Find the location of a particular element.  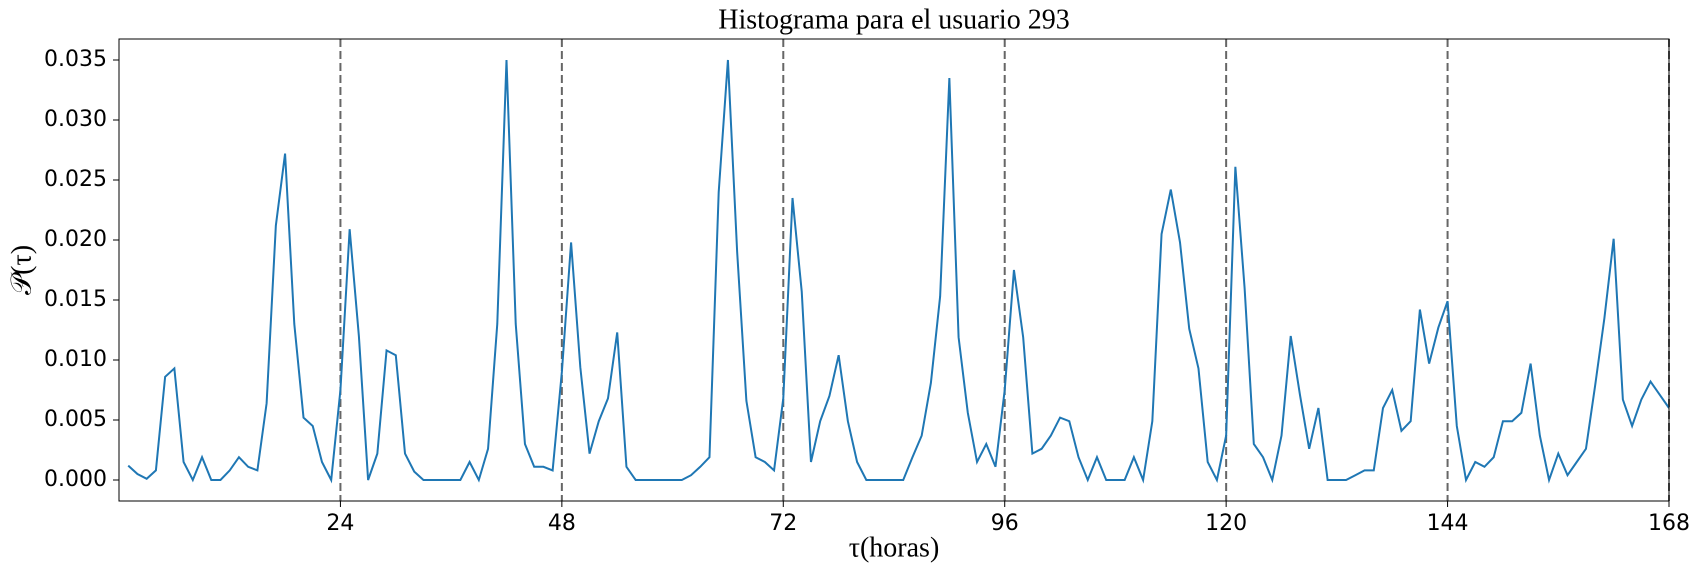

x-tick-label: 96 is located at coordinates (1005, 523).